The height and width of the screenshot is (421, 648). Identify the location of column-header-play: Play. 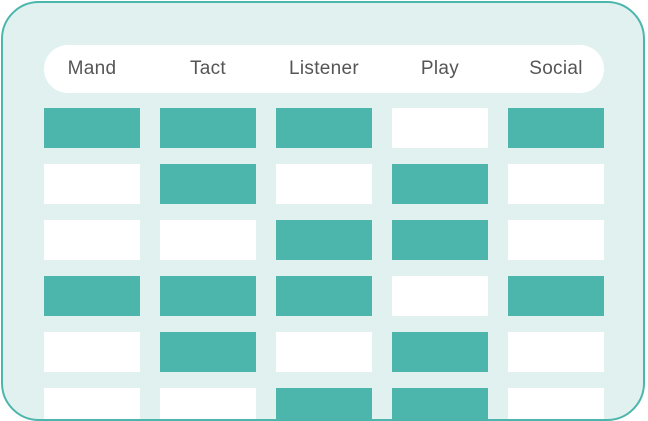
(440, 68).